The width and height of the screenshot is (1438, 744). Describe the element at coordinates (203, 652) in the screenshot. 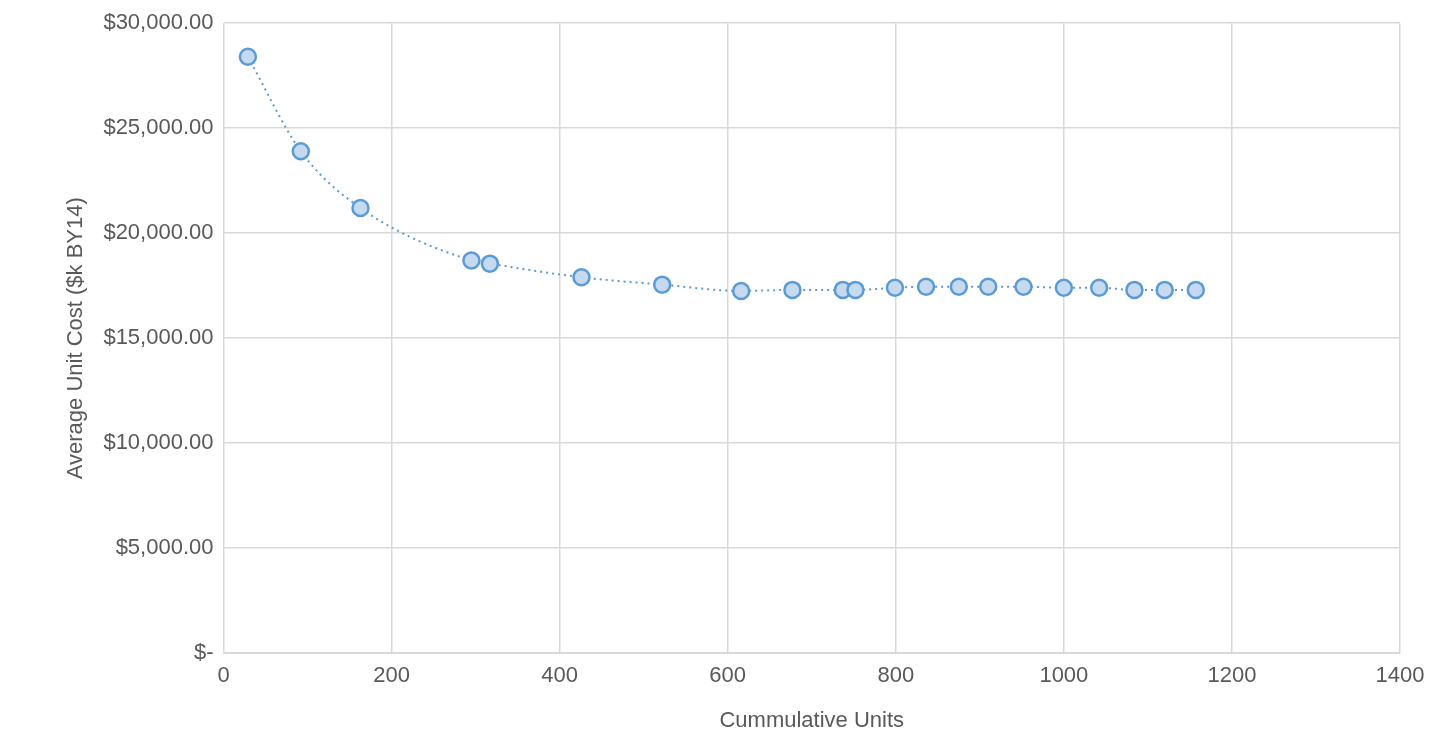

I see `y-tick-label: $-` at that location.